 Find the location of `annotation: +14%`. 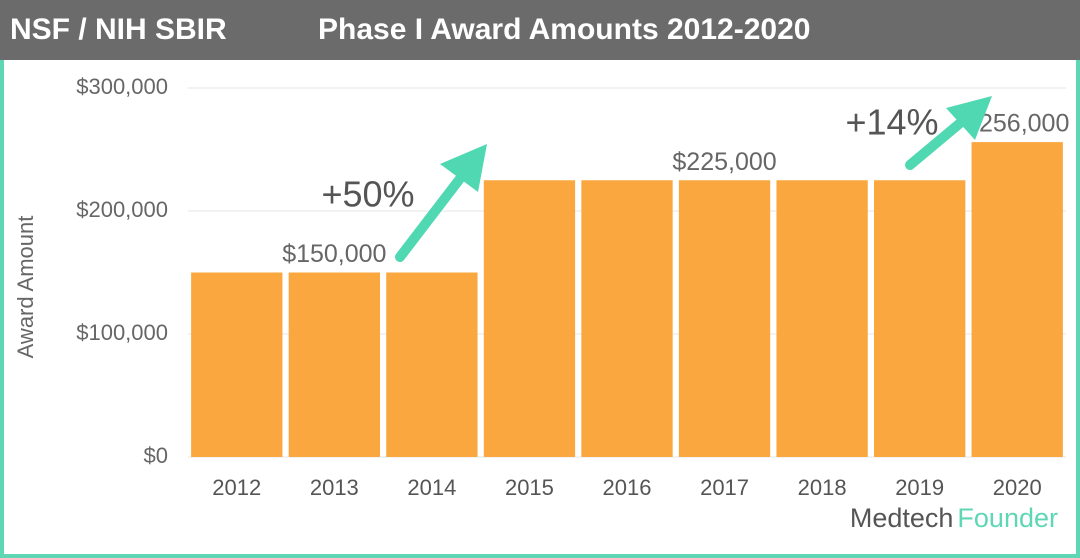

annotation: +14% is located at coordinates (891, 122).